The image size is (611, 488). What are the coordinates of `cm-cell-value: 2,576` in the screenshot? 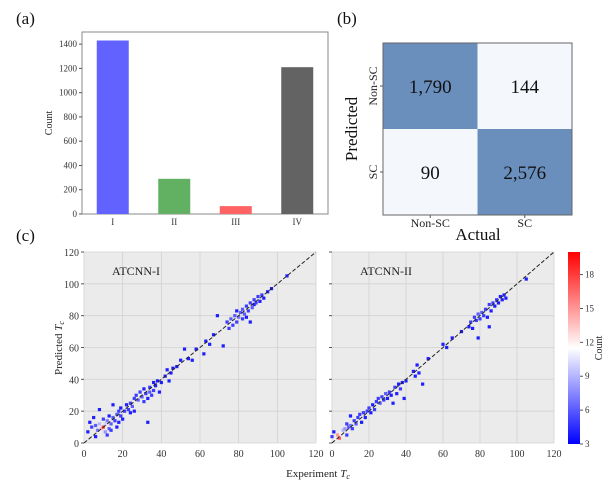 It's located at (524, 173).